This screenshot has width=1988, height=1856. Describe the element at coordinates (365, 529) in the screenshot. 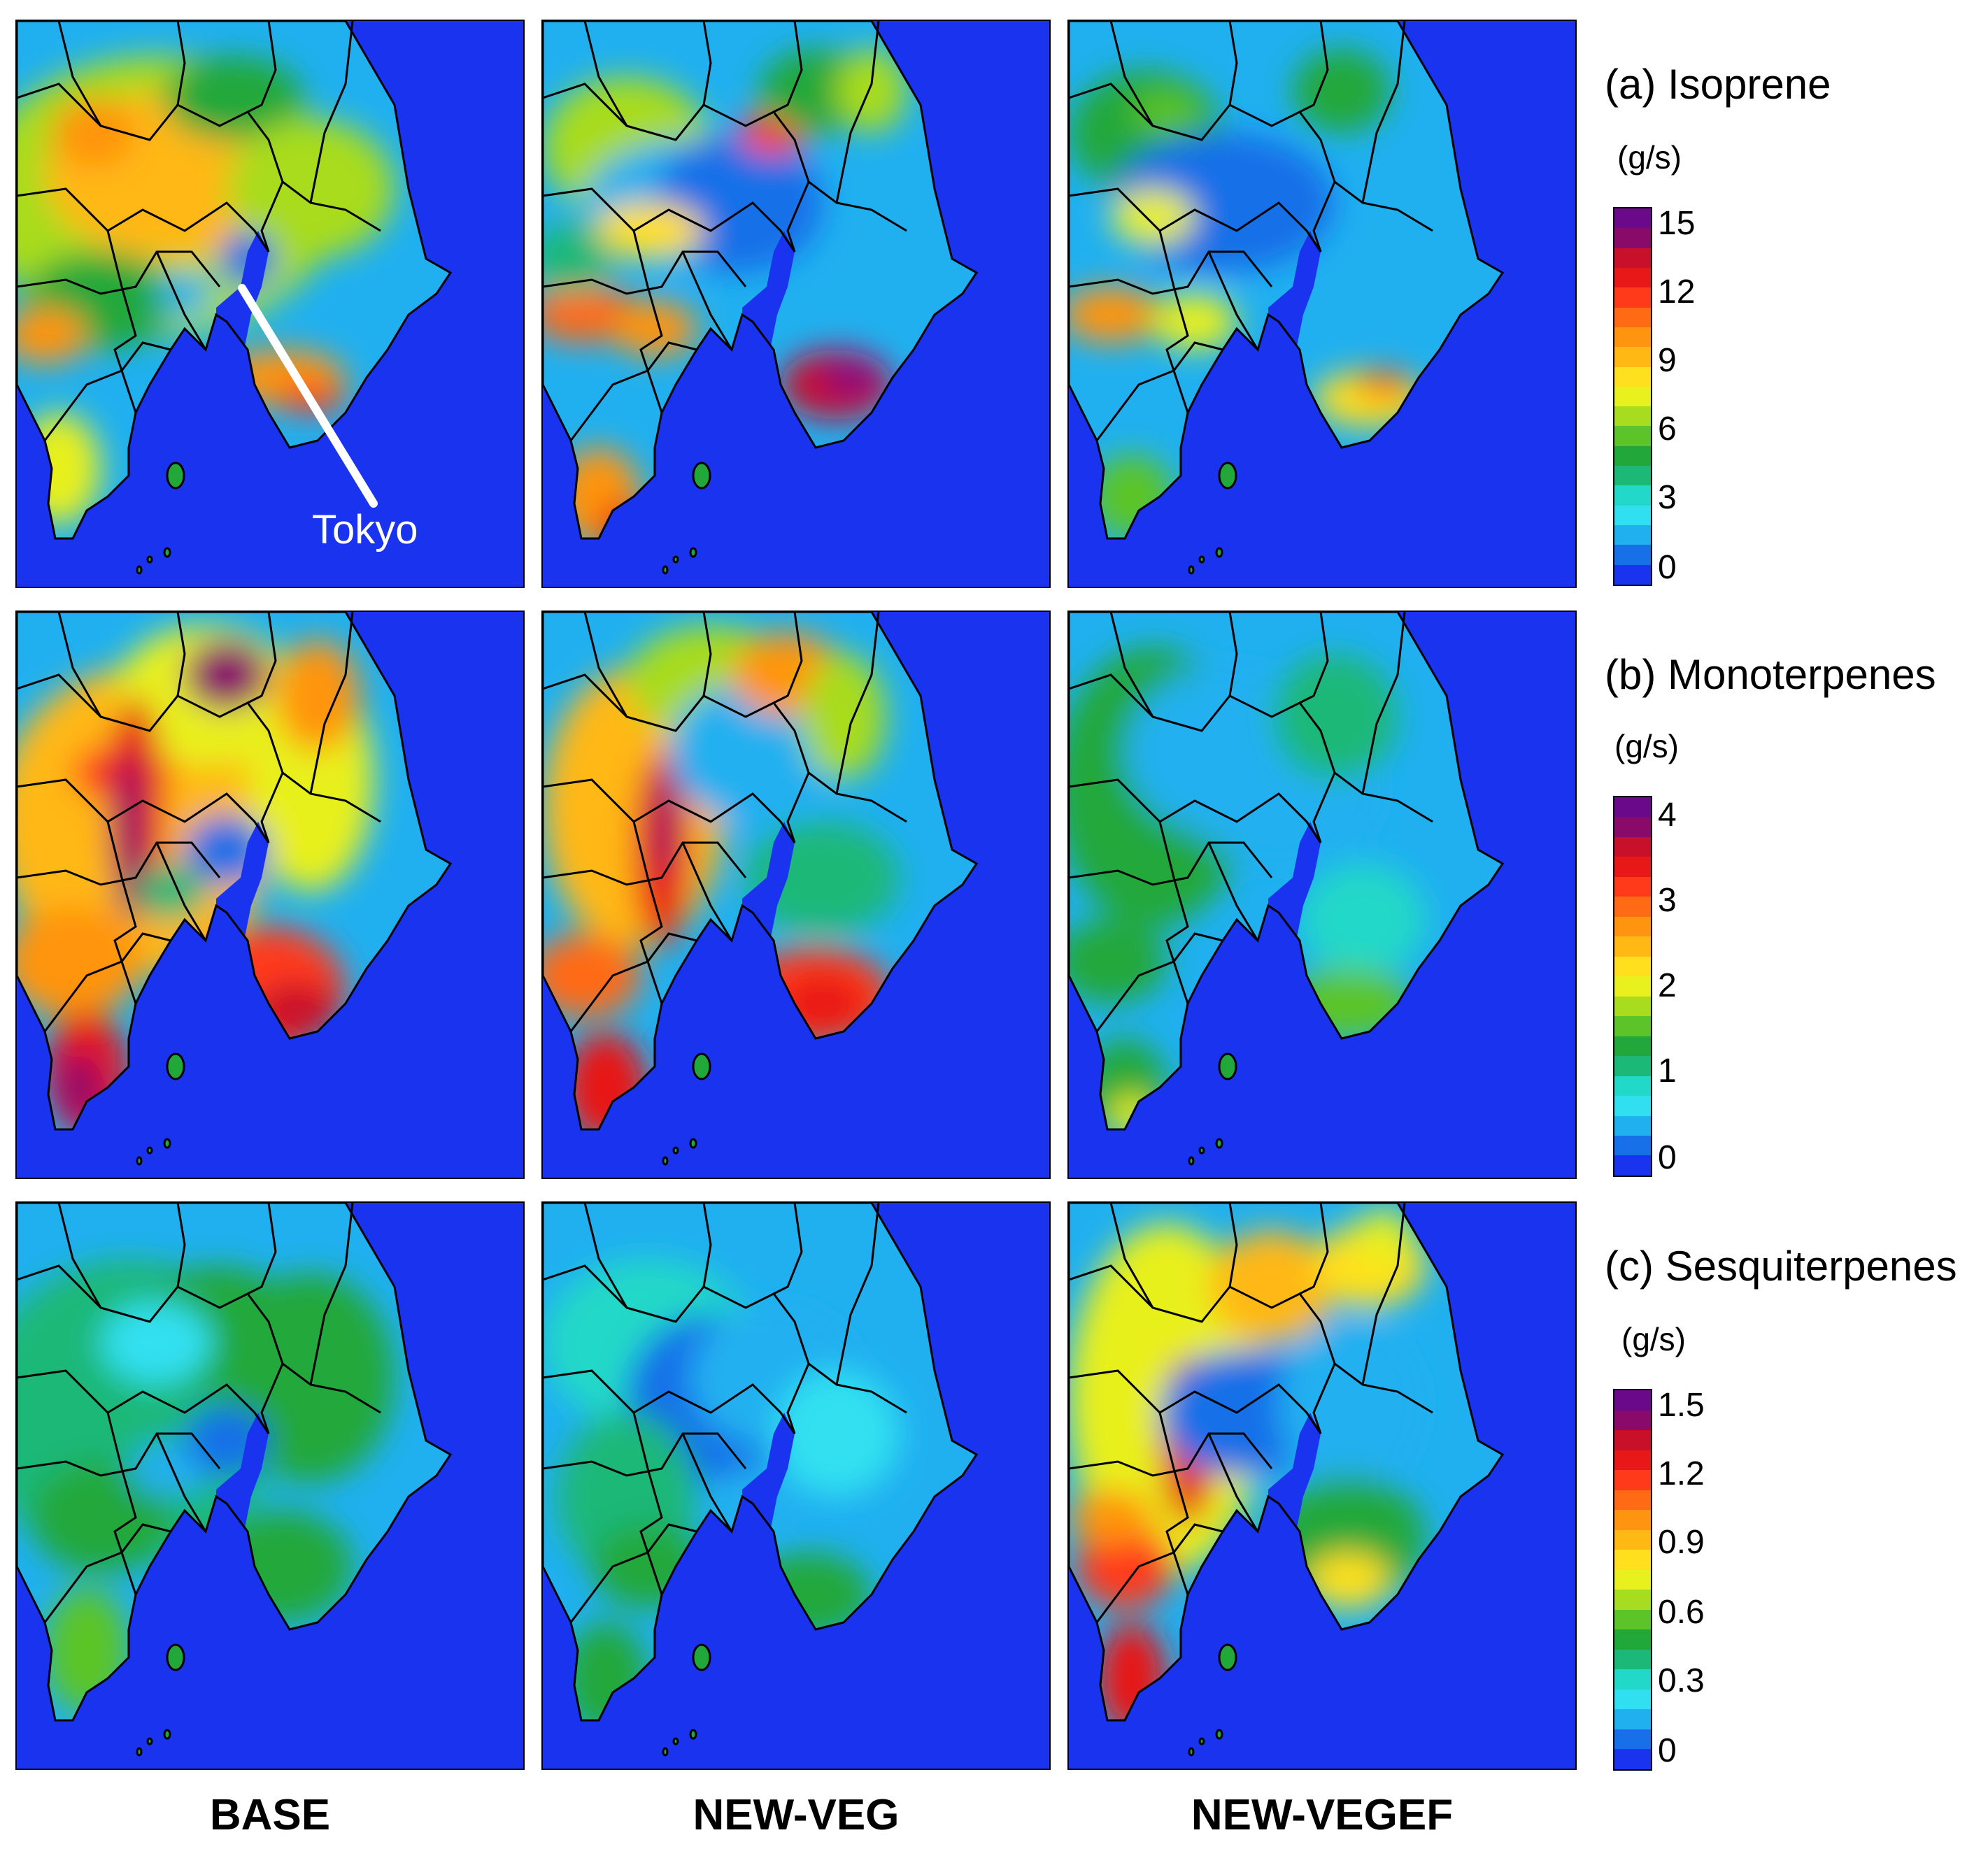

I see `tokyo-label: Tokyo` at that location.